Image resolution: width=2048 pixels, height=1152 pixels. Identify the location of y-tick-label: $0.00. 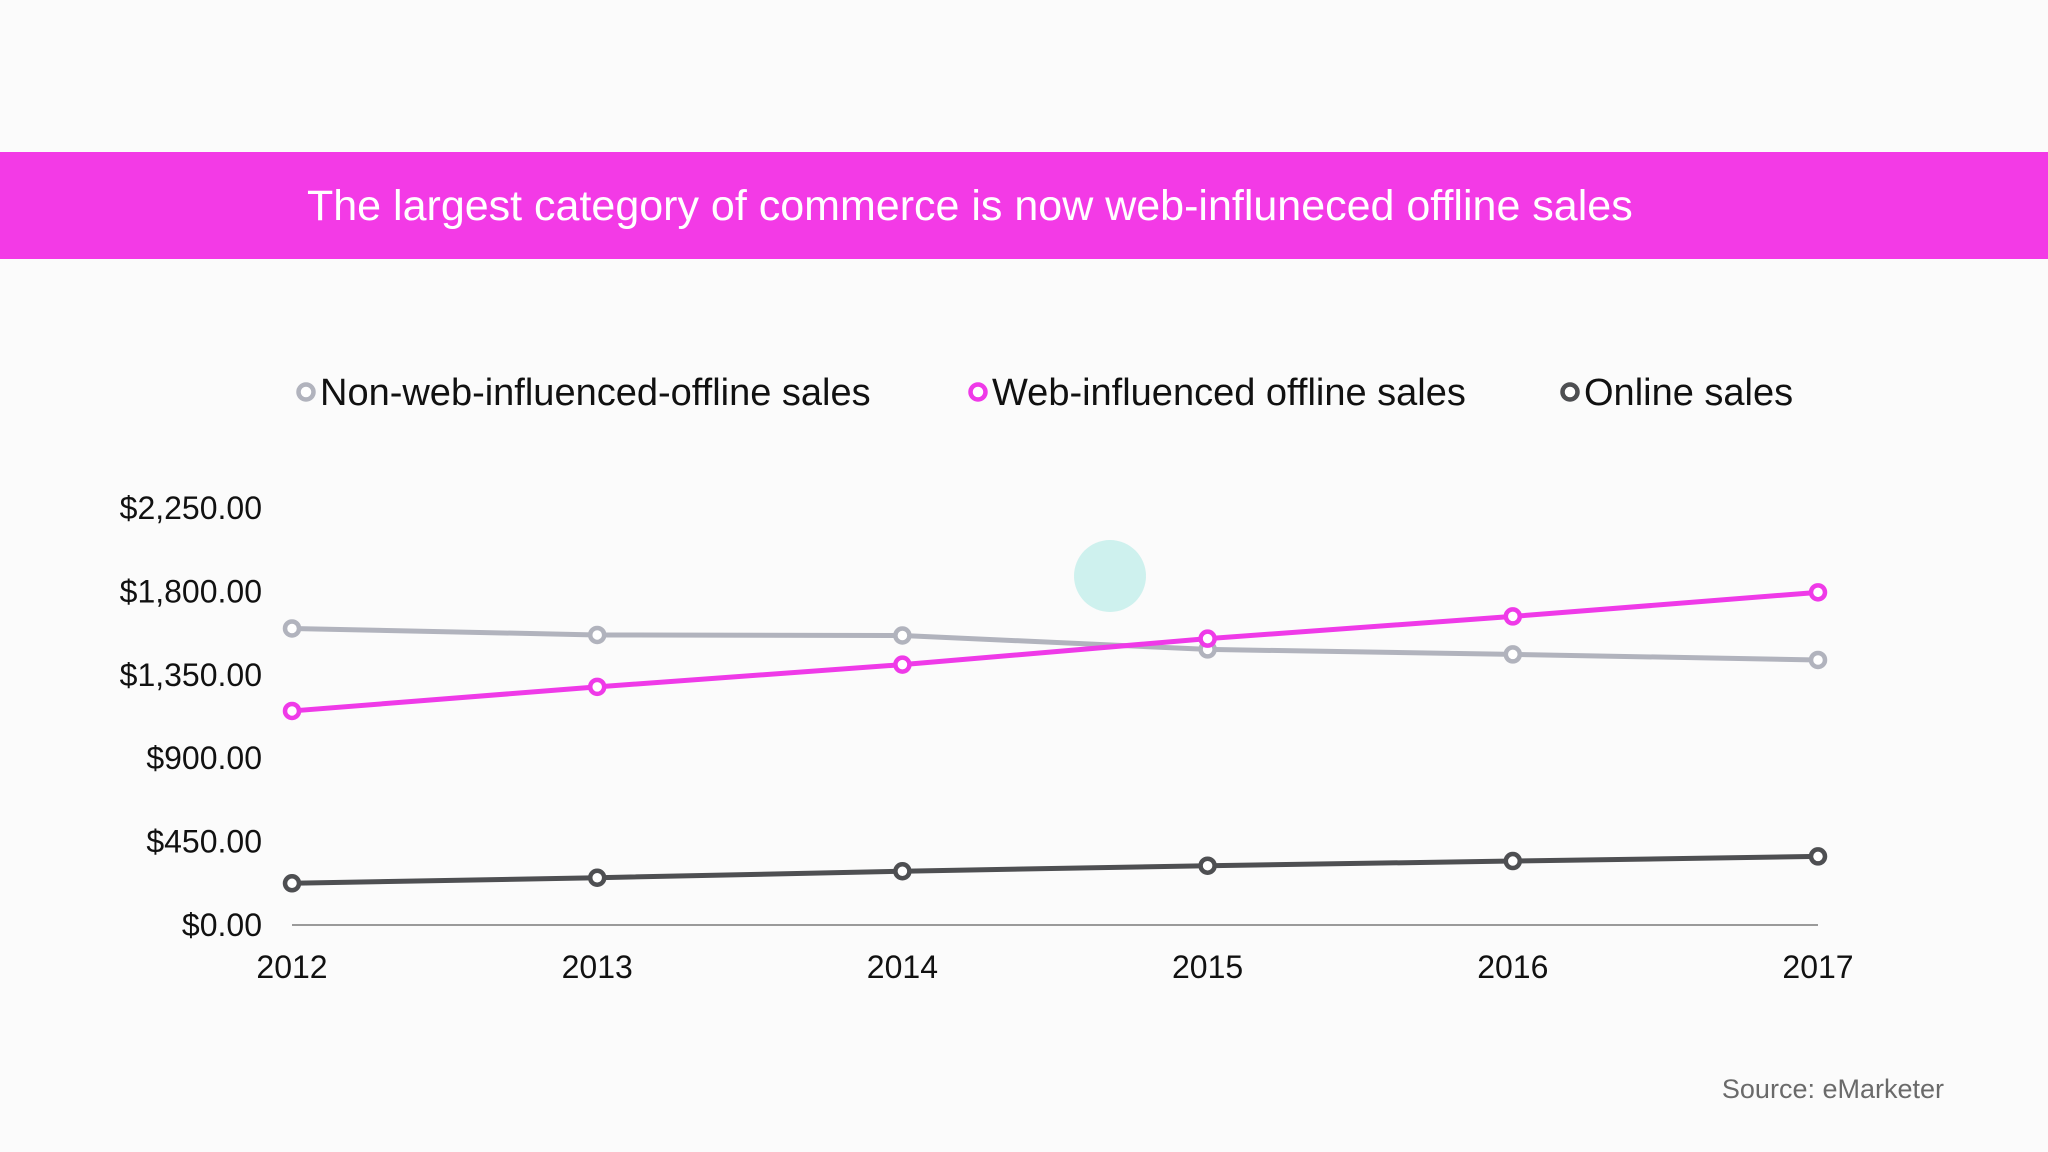
(222, 925).